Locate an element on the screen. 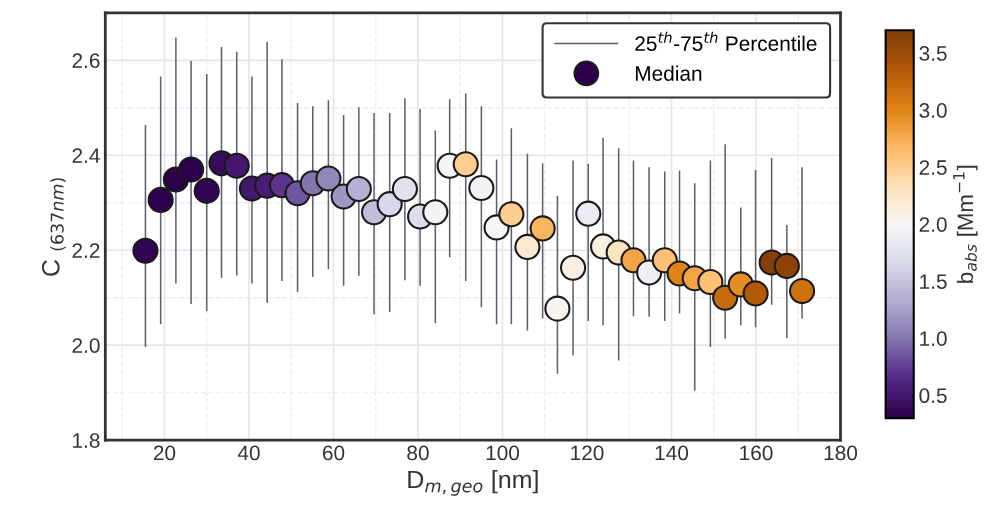 The width and height of the screenshot is (1003, 513). x-axis-title: D$_{m,geo}$ [nm] is located at coordinates (473, 482).